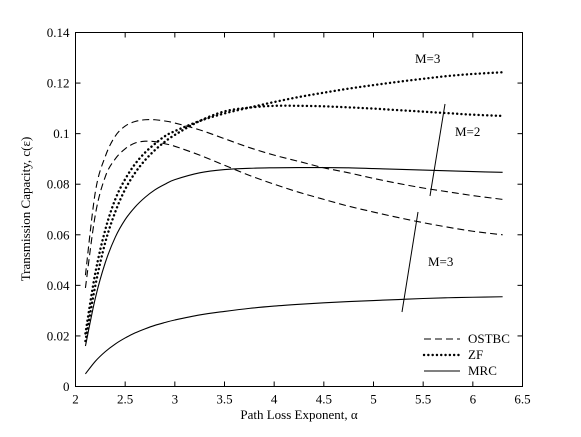 The height and width of the screenshot is (437, 581). What do you see at coordinates (58, 184) in the screenshot?
I see `y-tick-label: 0.08` at bounding box center [58, 184].